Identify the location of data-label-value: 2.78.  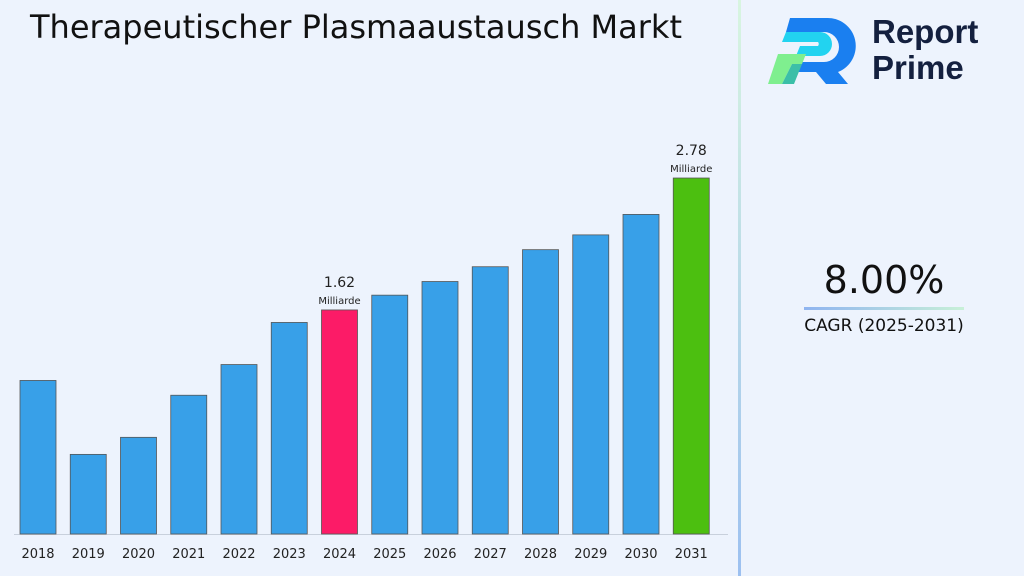
(691, 151).